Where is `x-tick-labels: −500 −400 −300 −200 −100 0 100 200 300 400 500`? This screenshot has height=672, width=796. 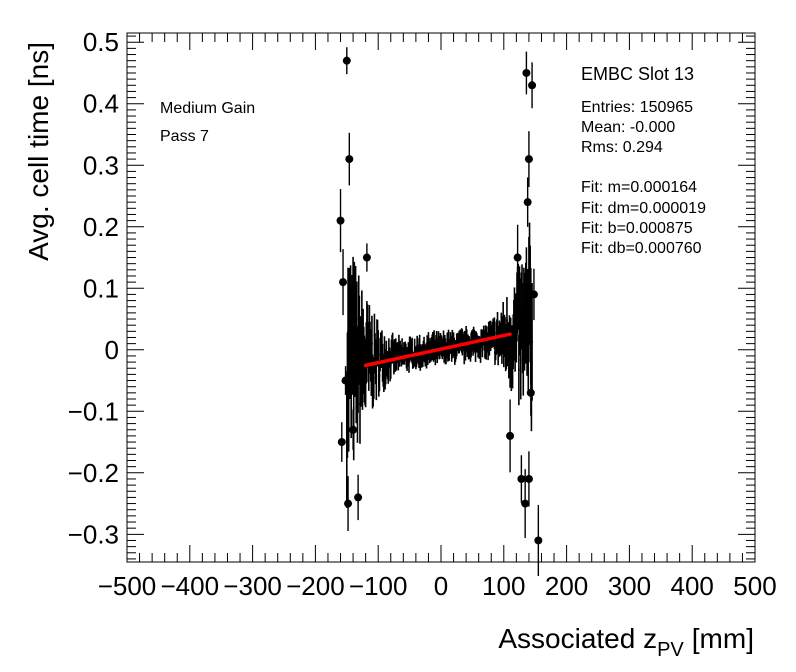 x-tick-labels: −500 −400 −300 −200 −100 0 100 200 300 400 500 is located at coordinates (437, 586).